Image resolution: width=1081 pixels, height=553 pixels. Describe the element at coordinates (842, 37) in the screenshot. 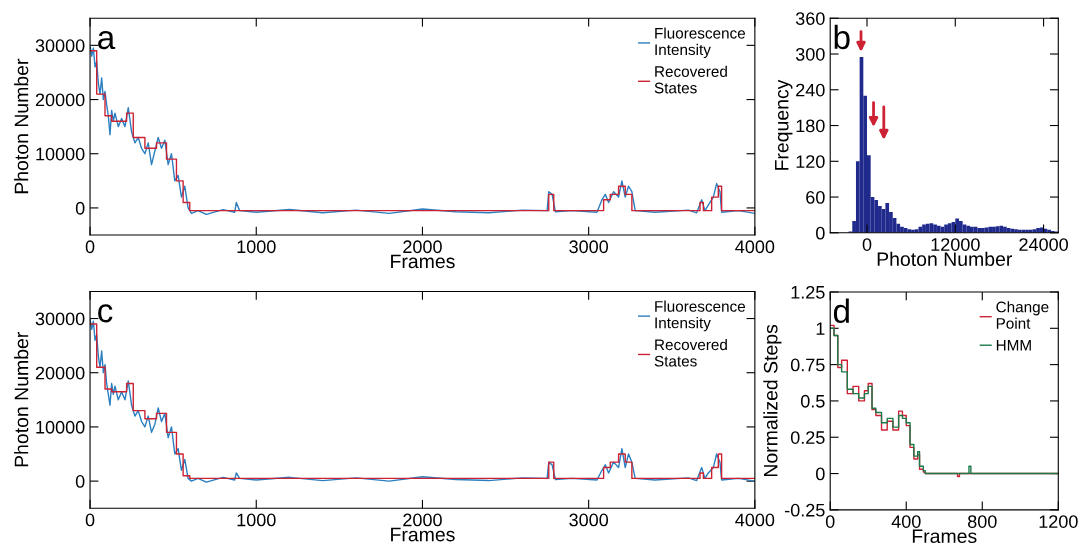

I see `chart-title: b` at that location.